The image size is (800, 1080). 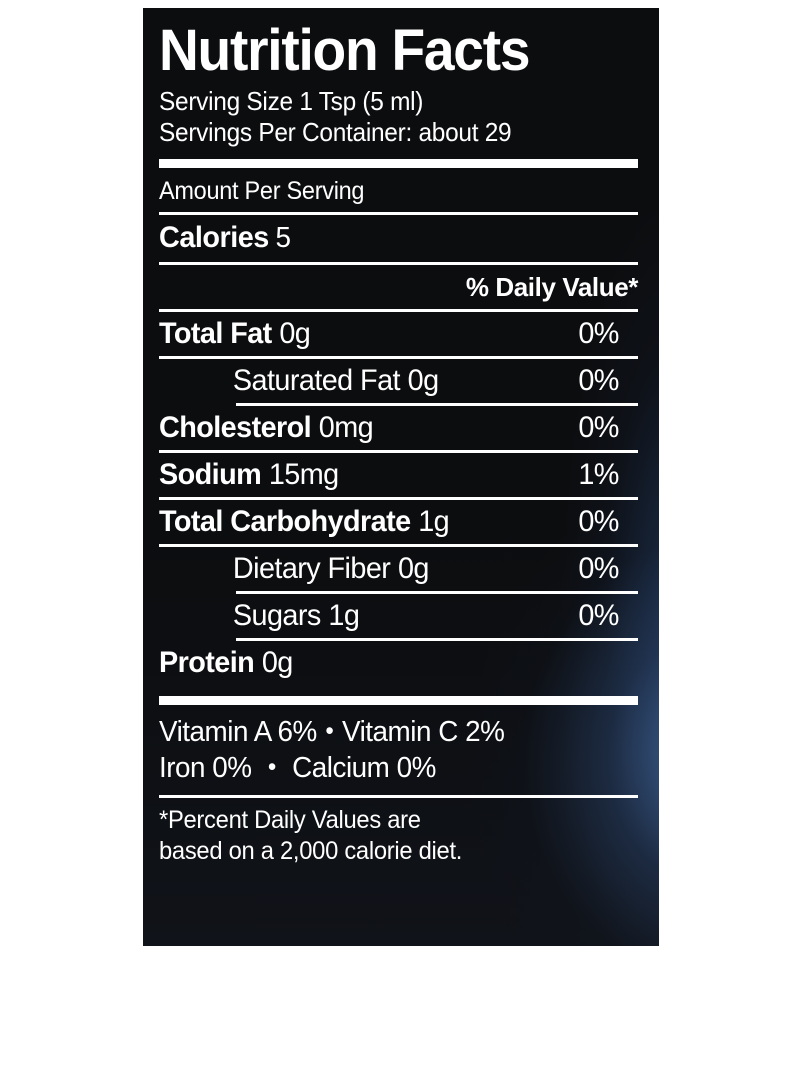 I want to click on nutrient-name: Total Carbohydrate, so click(x=285, y=521).